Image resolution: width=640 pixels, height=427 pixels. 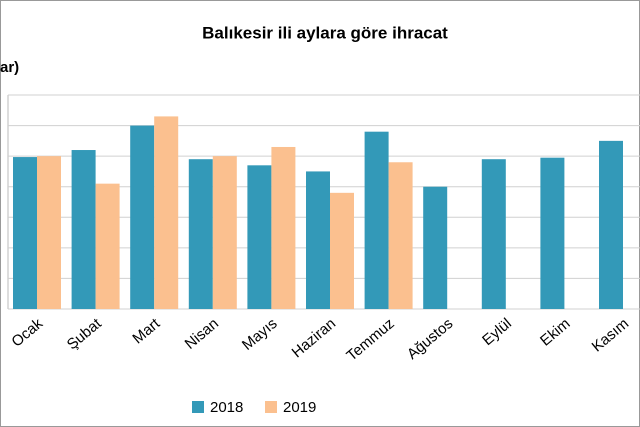 I want to click on y-axis-label: ar), so click(x=9, y=67).